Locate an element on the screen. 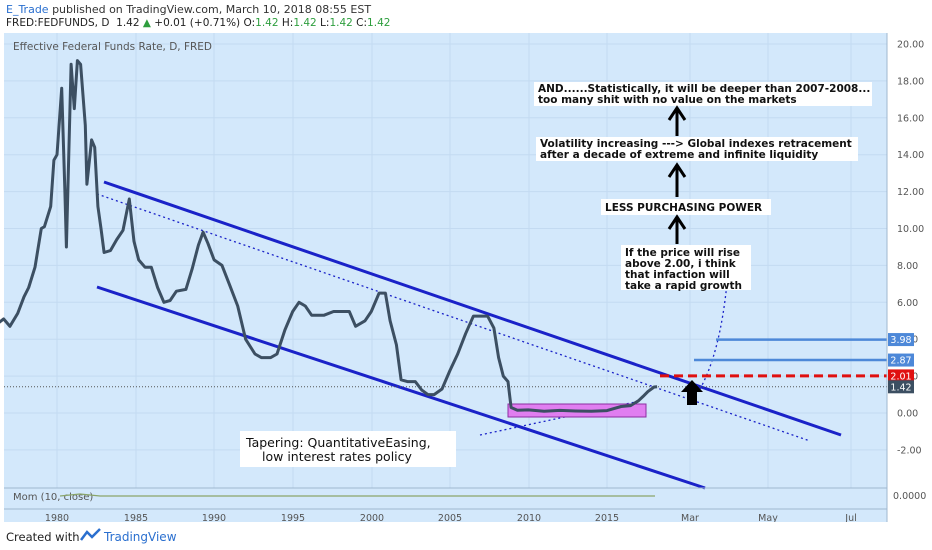  open-label: O: is located at coordinates (249, 23).